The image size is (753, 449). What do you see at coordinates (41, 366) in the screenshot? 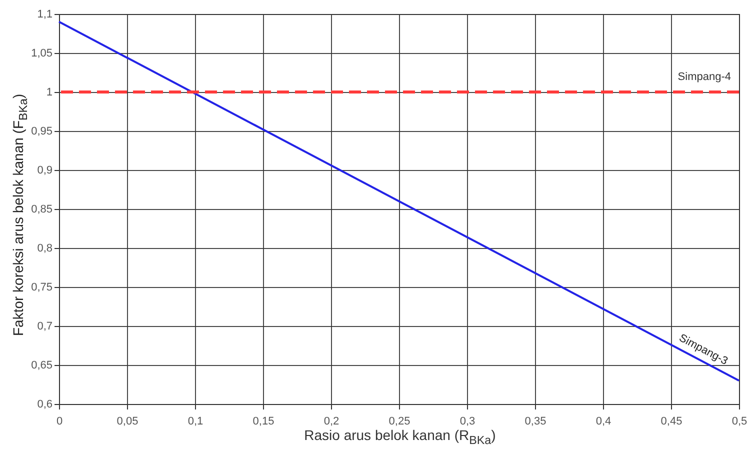
I see `y-tick-label: 0,65` at bounding box center [41, 366].